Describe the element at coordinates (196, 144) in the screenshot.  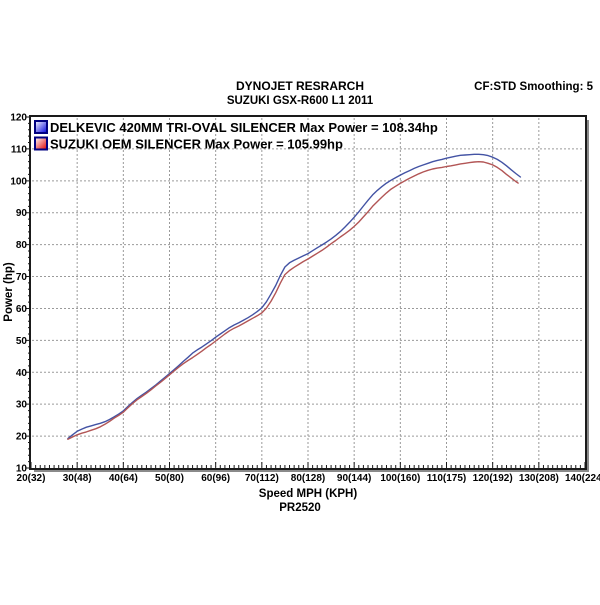
I see `legend-label-oem: SUZUKI OEM SILENCER Max Power = 105.99hp` at that location.